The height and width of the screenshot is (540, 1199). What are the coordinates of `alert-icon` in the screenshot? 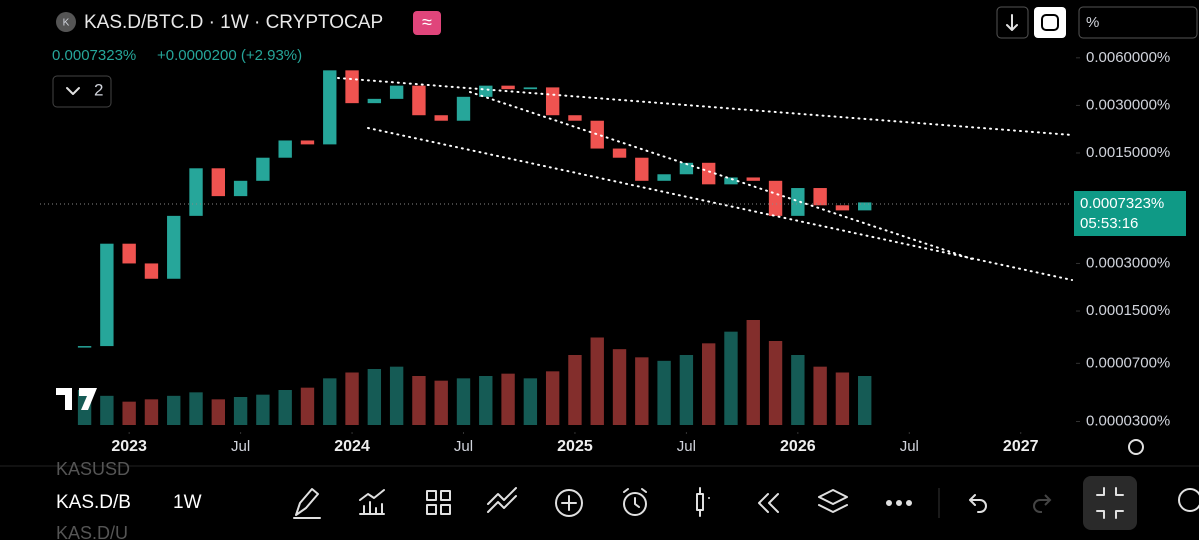 It's located at (635, 504).